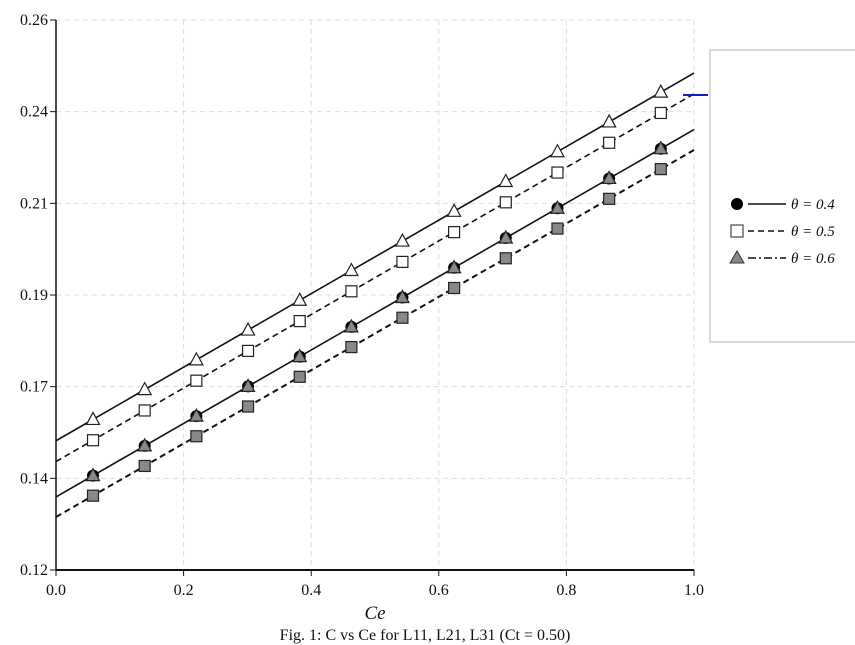 This screenshot has height=645, width=855. I want to click on y-tick-label: 0.21, so click(34, 203).